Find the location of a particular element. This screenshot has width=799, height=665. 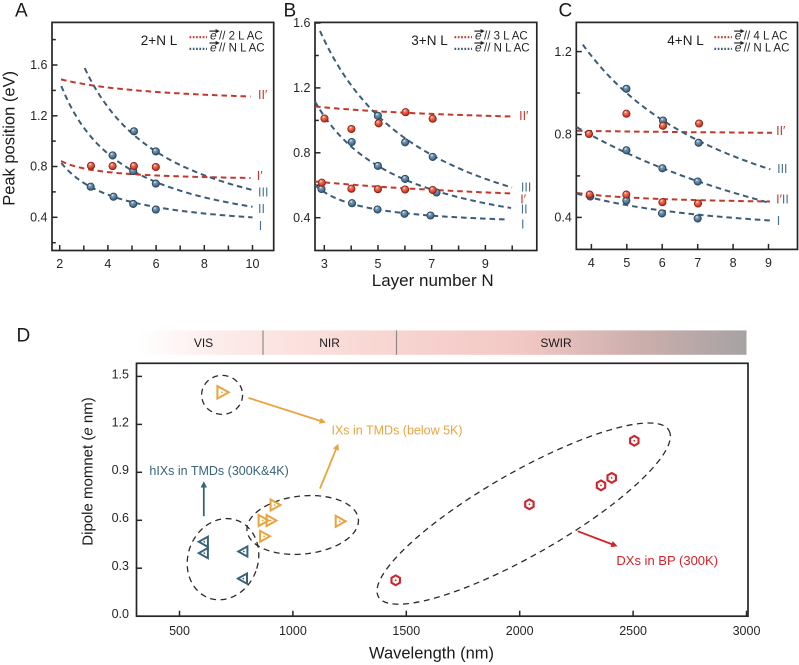

svg-text: 0.6 is located at coordinates (120, 518).